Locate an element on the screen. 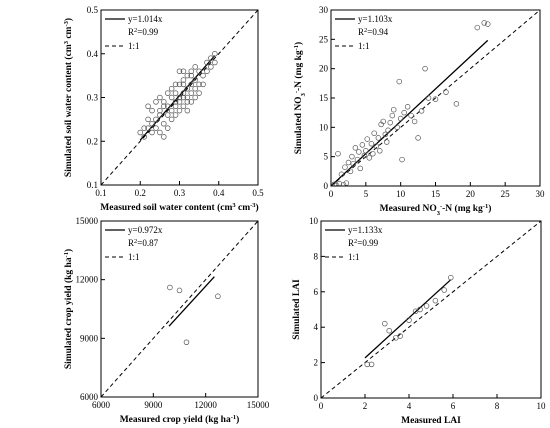  legend: y=1.103x R2=0.94 1:1 is located at coordinates (364, 32).